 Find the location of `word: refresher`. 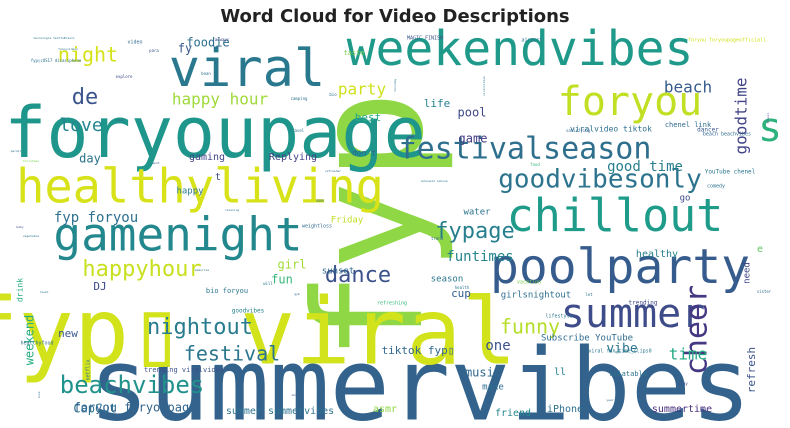

word: refresher is located at coordinates (333, 171).